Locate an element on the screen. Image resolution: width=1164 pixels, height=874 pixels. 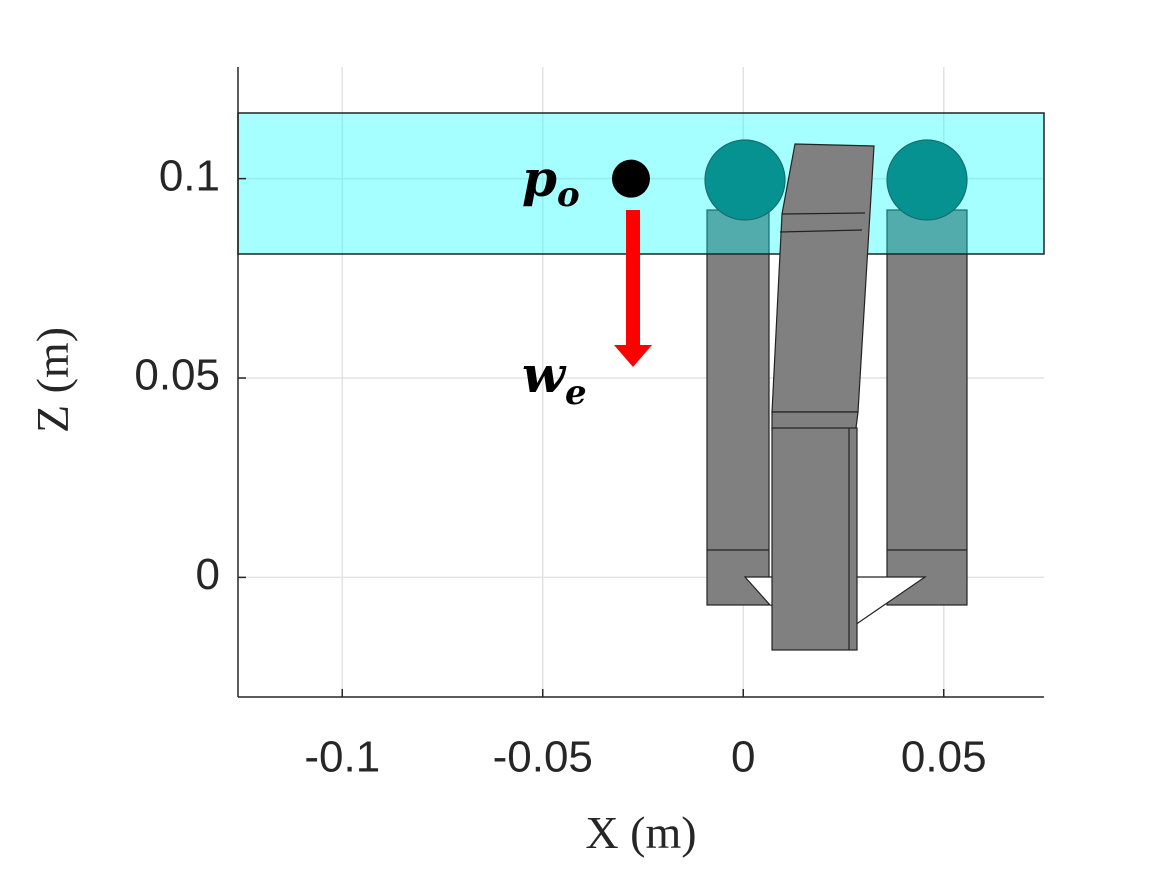
arrow-label: we is located at coordinates (554, 379).